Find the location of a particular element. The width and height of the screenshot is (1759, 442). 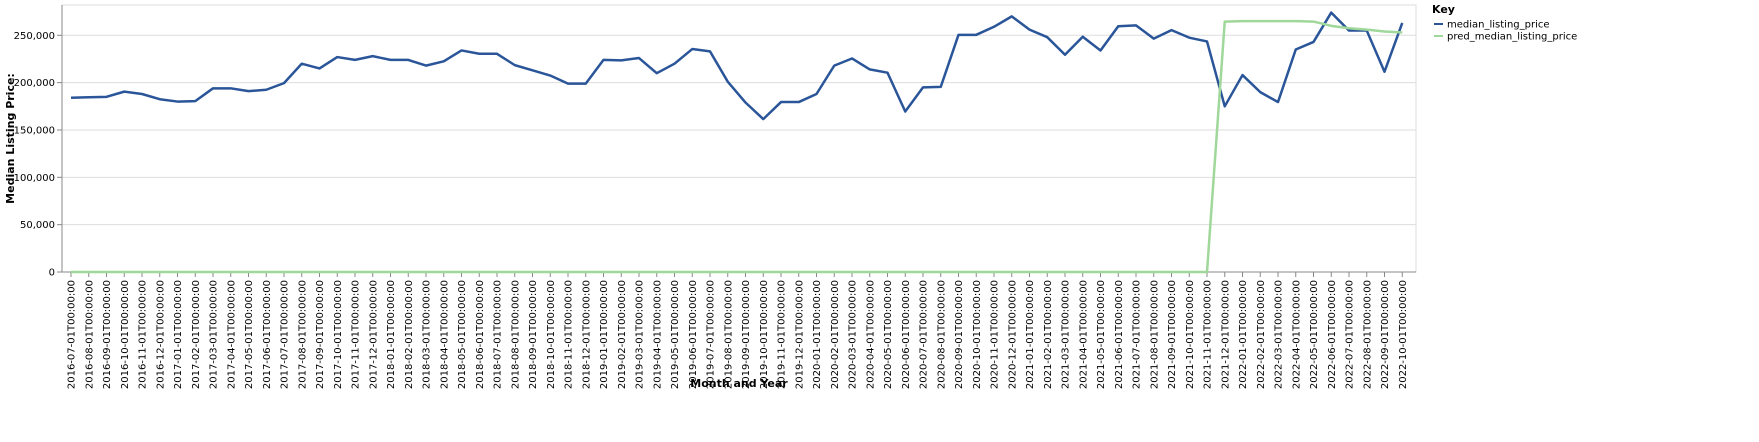

x-tick-label: 2020-07-01T00:00:00 is located at coordinates (924, 334).